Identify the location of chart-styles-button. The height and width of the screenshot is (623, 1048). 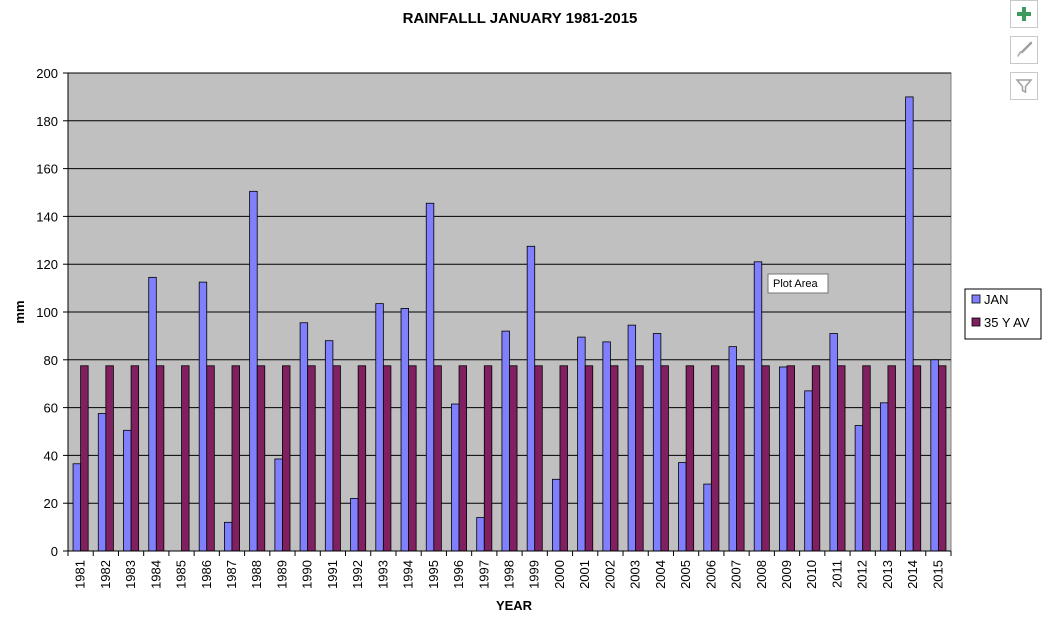
(1024, 50).